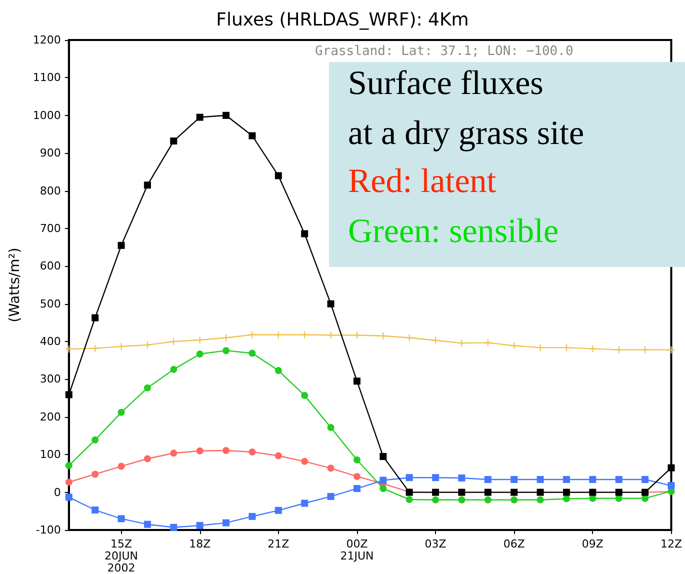 This screenshot has width=685, height=574. Describe the element at coordinates (50, 455) in the screenshot. I see `y-tick-label: 100` at that location.